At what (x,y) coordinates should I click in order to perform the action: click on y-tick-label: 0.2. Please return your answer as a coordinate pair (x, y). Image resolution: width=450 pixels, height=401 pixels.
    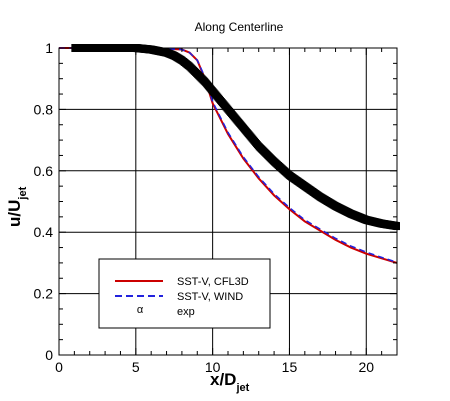
    Looking at the image, I should click on (44, 294).